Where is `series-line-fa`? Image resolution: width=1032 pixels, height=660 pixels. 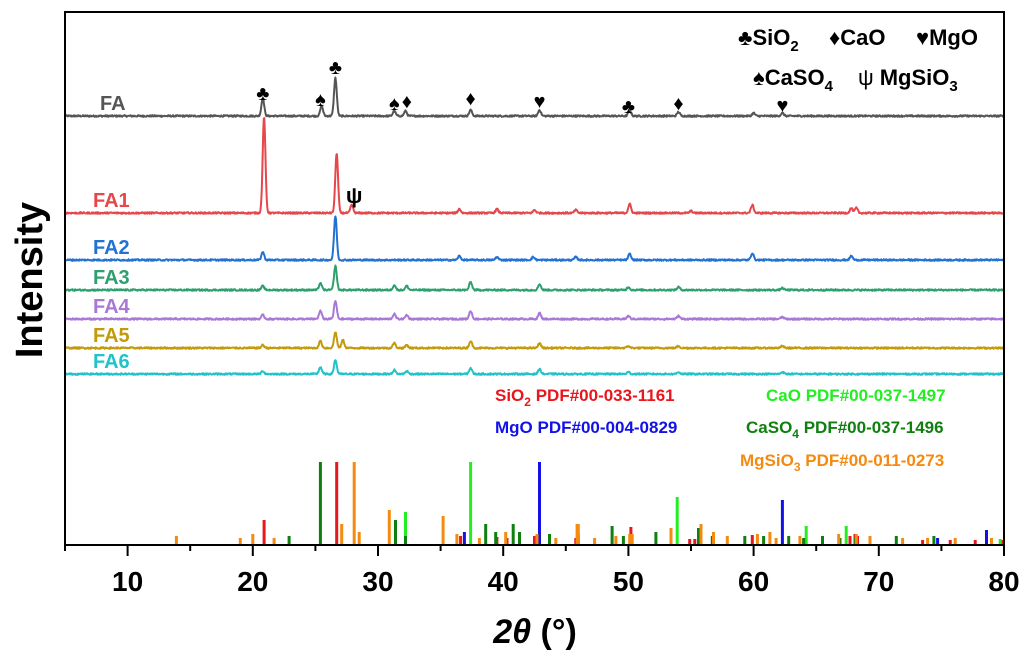 series-line-fa is located at coordinates (534, 97).